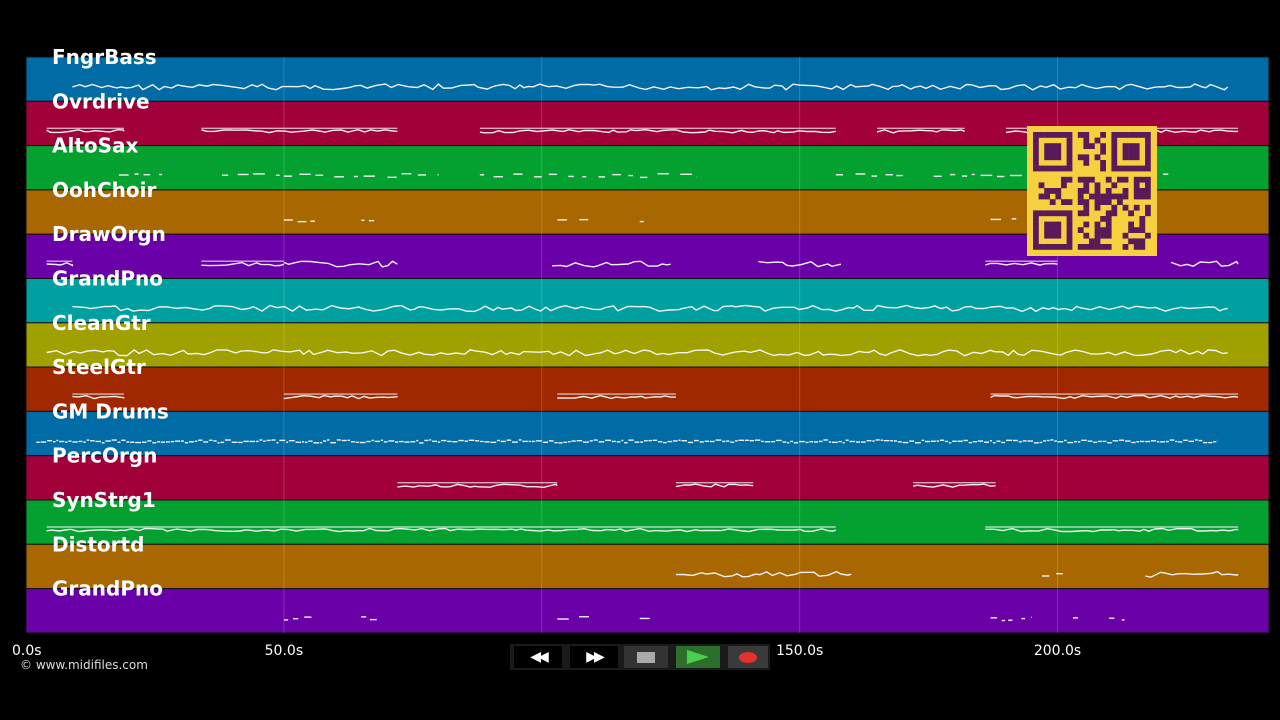 The image size is (1280, 720). I want to click on record-button, so click(748, 657).